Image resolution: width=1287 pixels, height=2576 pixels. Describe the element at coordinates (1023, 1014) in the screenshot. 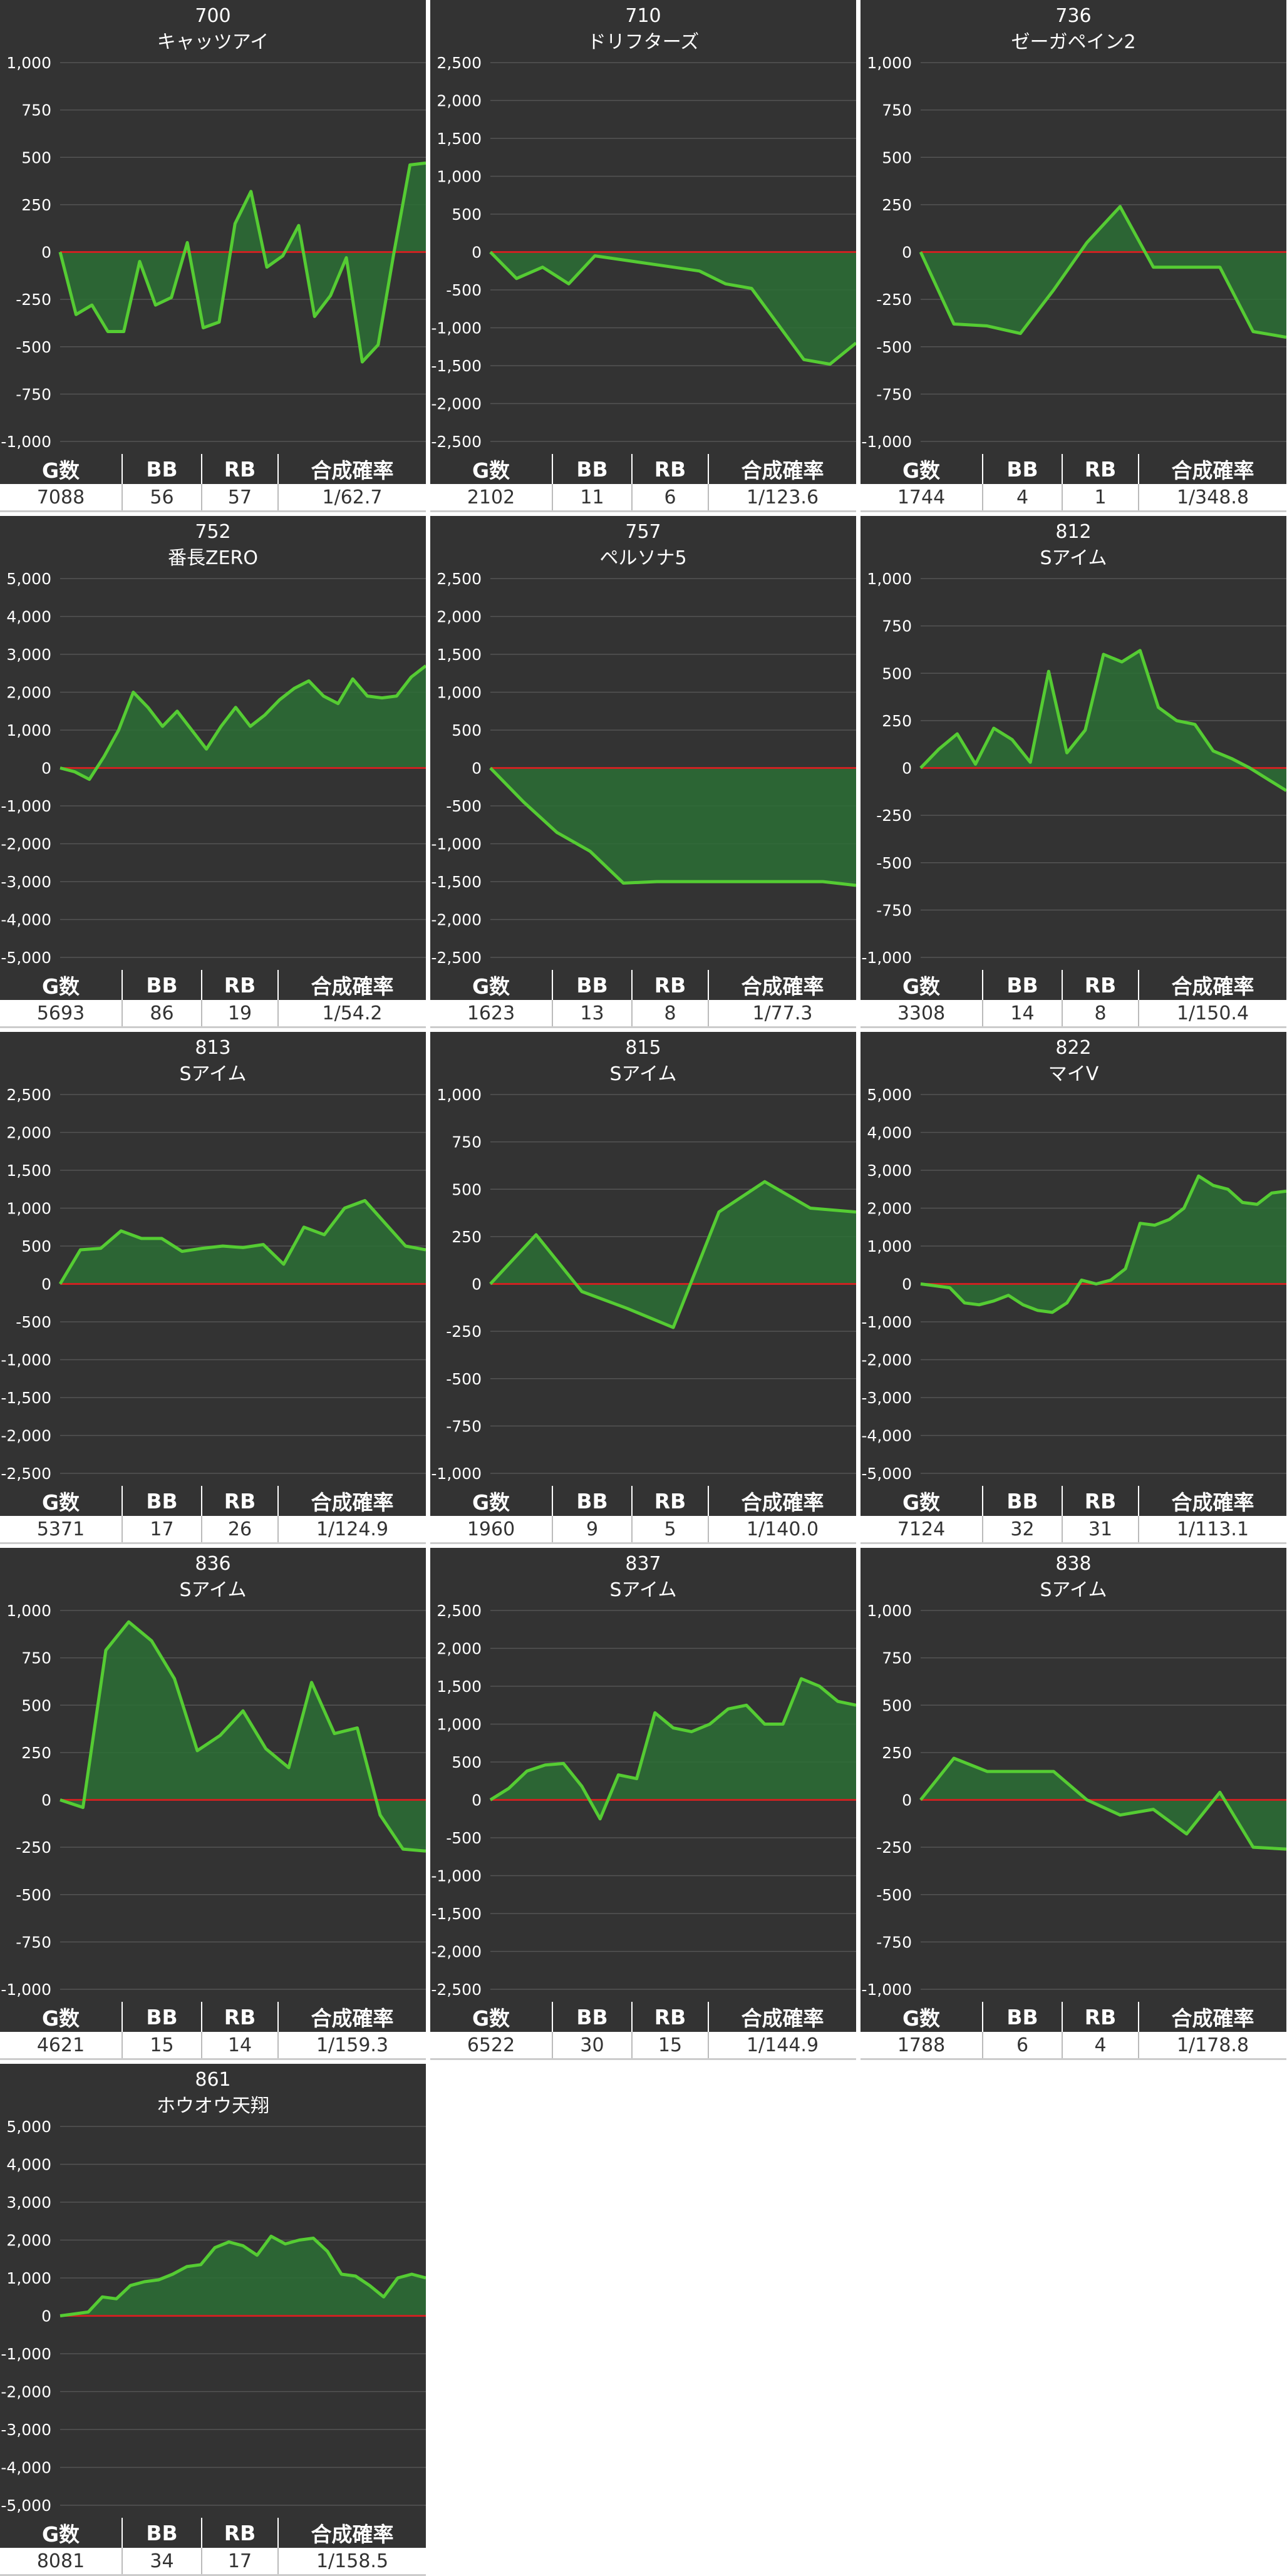

I see `bb-value: 14` at that location.